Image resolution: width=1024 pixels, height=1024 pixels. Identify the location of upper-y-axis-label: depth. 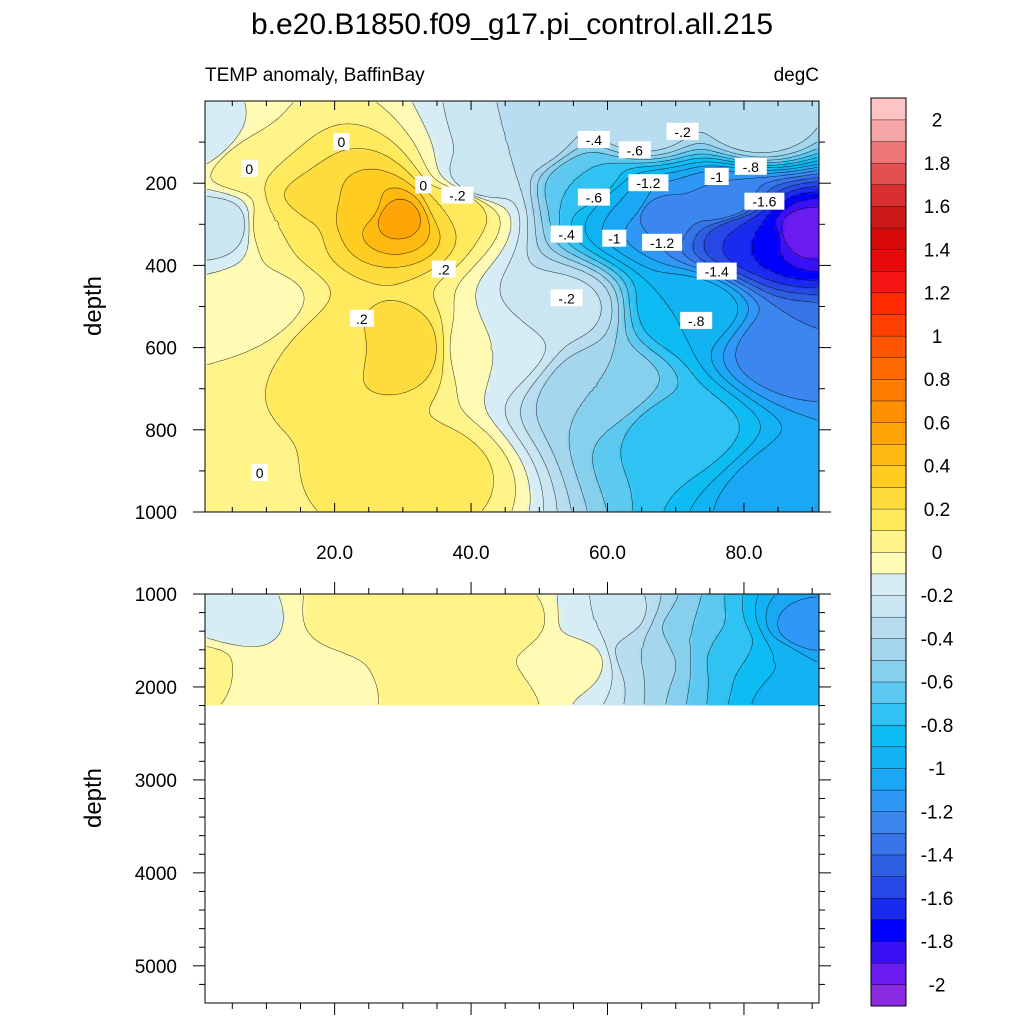
(93, 306).